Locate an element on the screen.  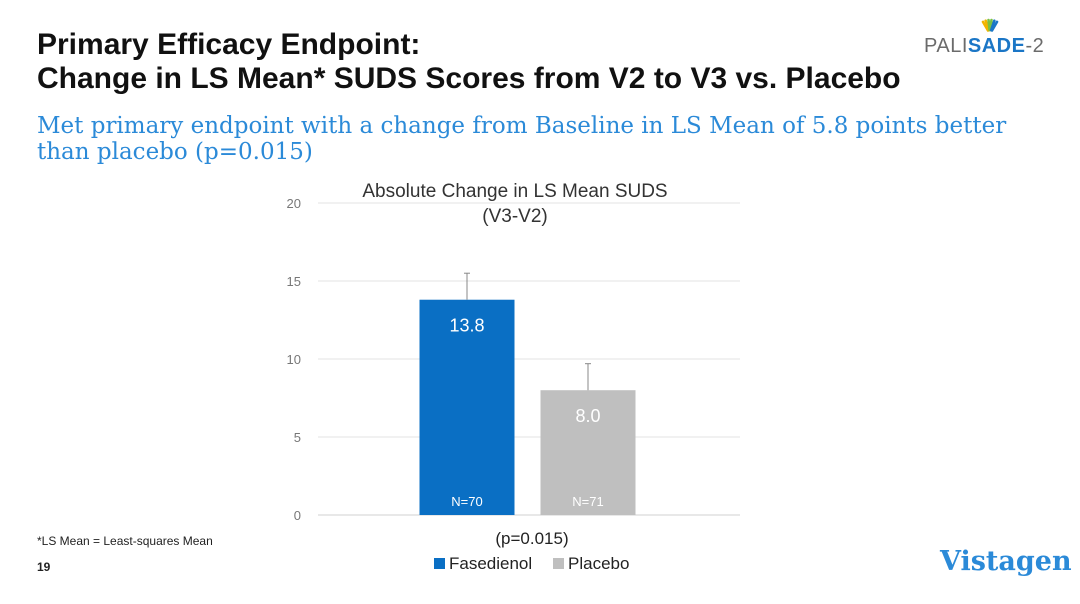
y-tick-label: 20 is located at coordinates (294, 203).